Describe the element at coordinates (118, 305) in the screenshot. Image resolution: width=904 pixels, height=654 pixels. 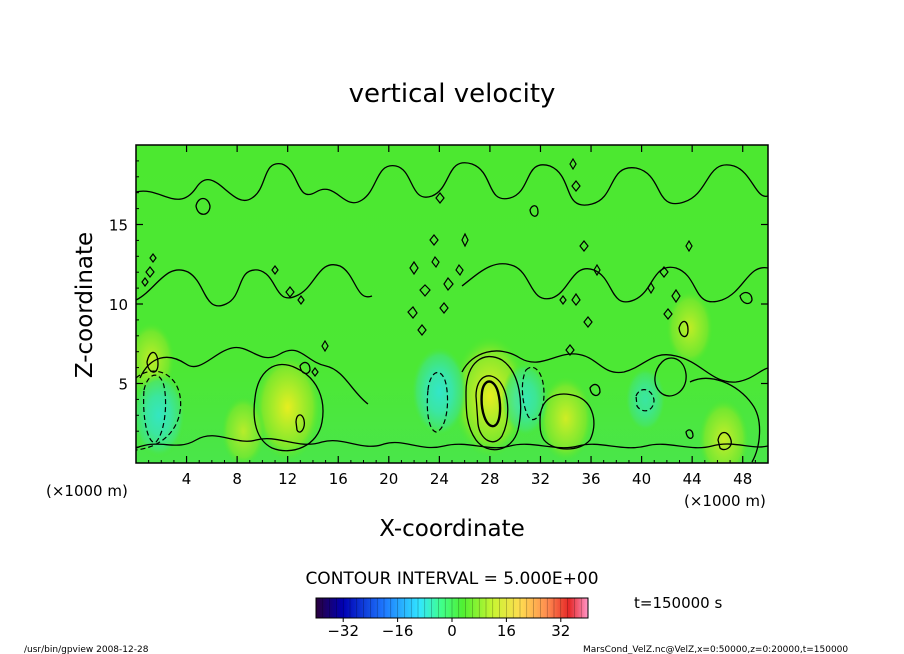
I see `y-tick-label: 10` at that location.